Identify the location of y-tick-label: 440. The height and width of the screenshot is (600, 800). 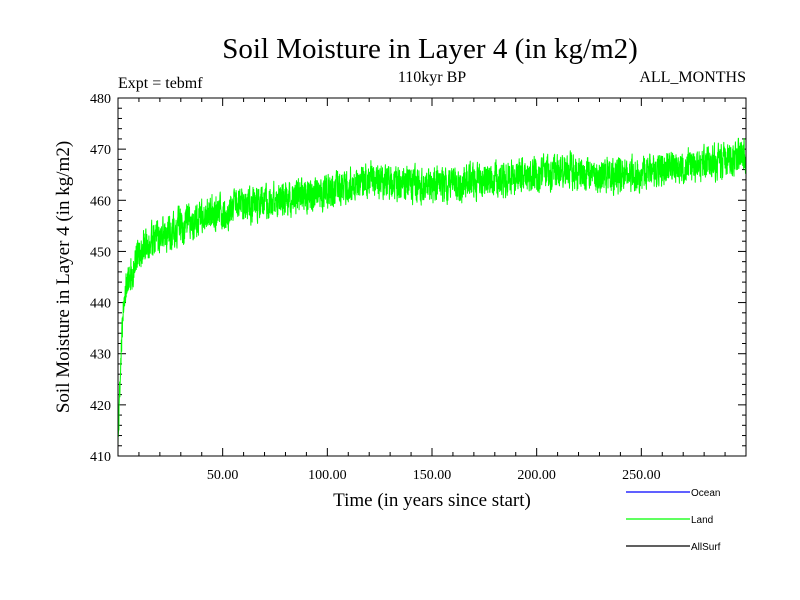
(100, 304).